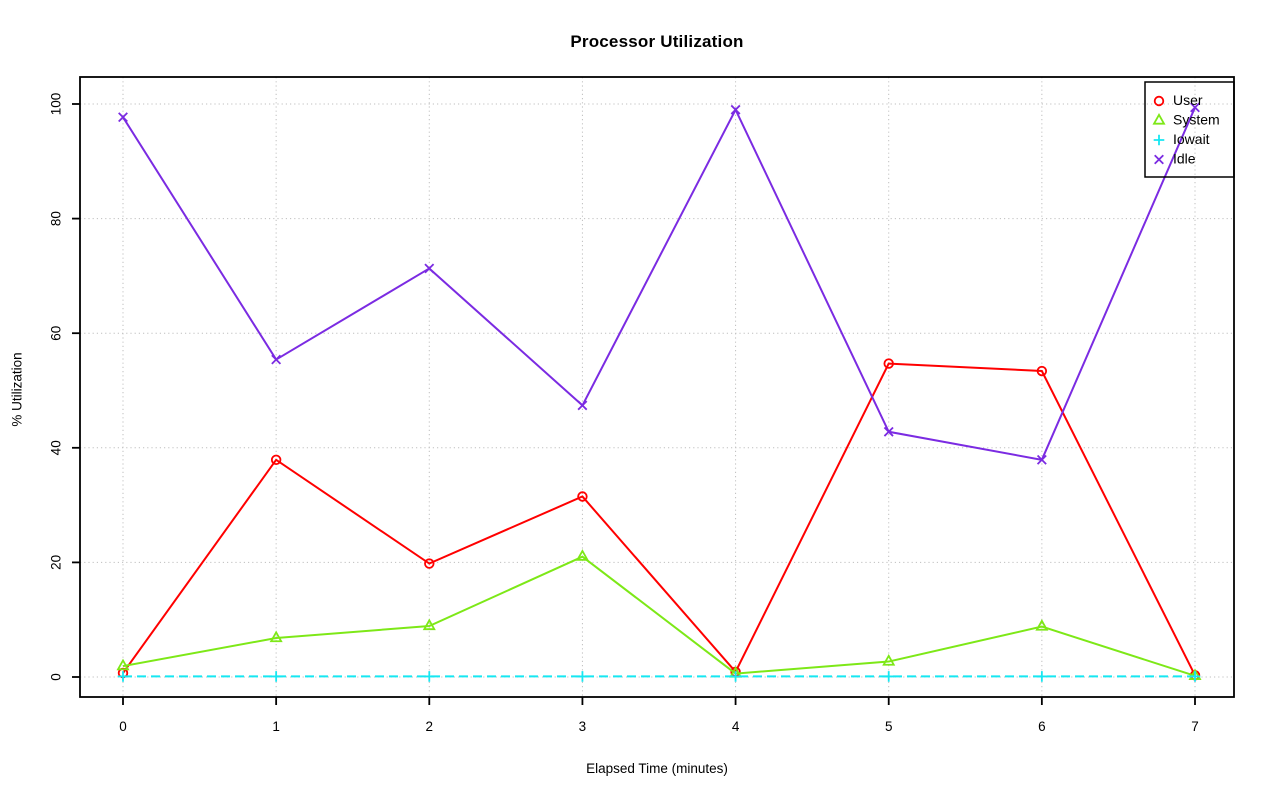 Image resolution: width=1280 pixels, height=801 pixels. What do you see at coordinates (657, 768) in the screenshot?
I see `x-axis-label: Elapsed Time (minutes)` at bounding box center [657, 768].